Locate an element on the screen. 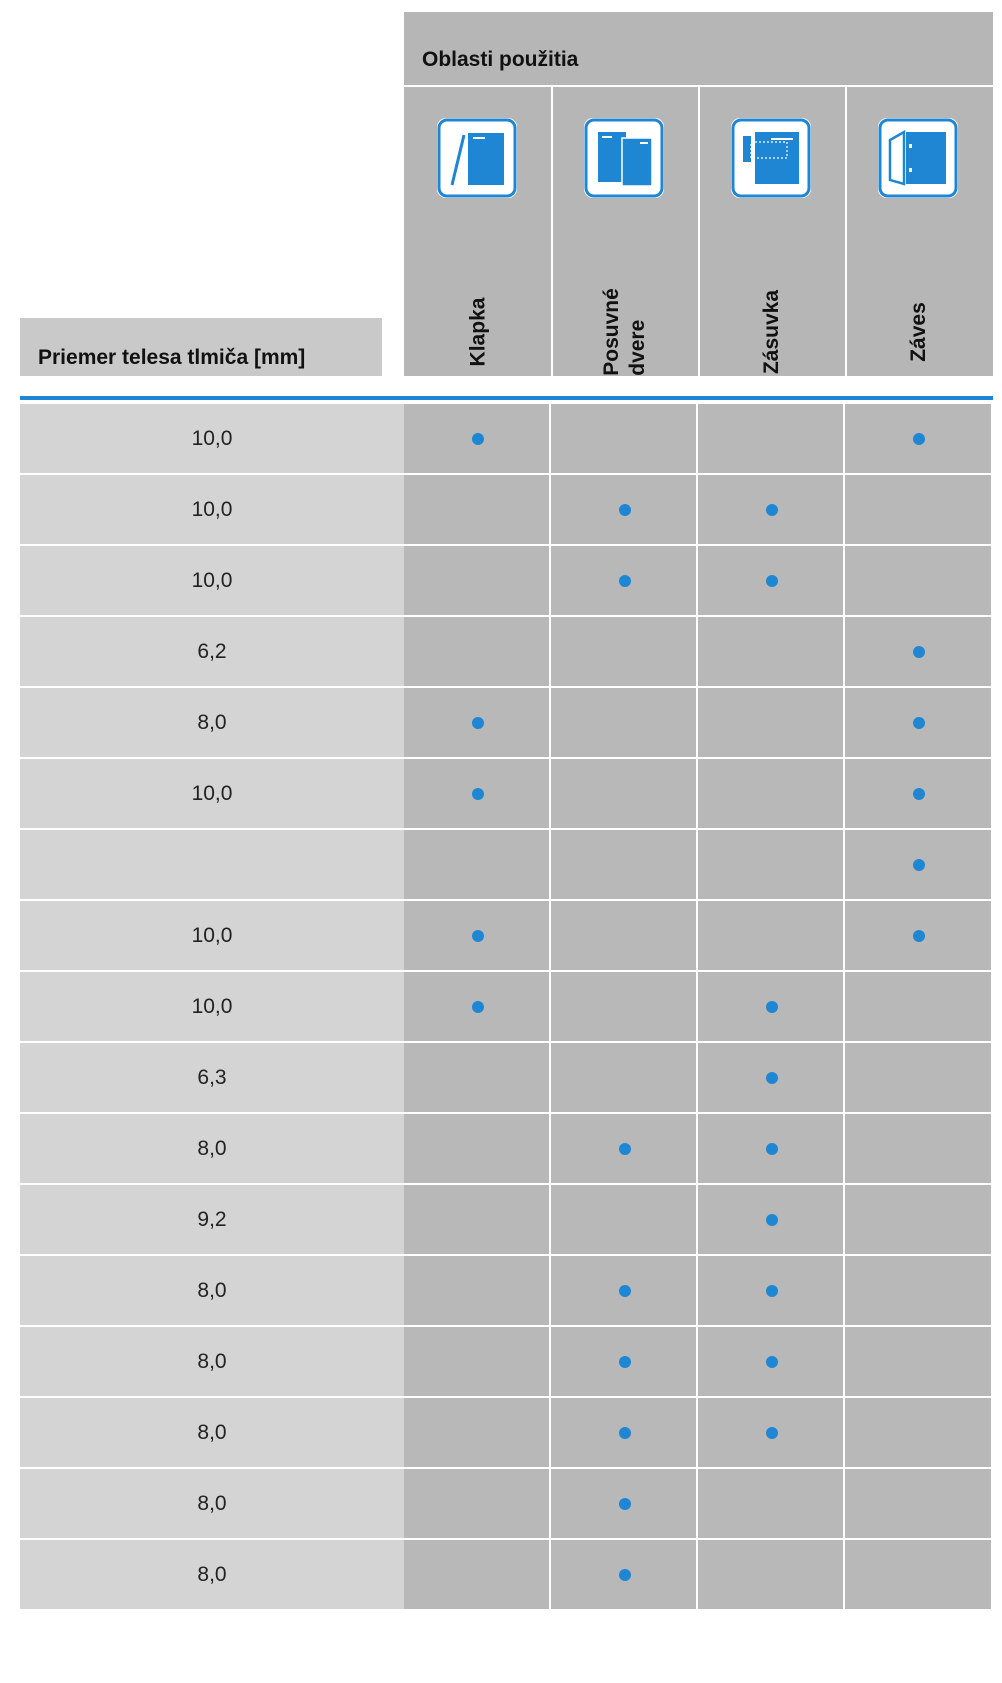 The height and width of the screenshot is (1683, 1002). column-label-sliding-door: Posuvné dvere is located at coordinates (625, 332).